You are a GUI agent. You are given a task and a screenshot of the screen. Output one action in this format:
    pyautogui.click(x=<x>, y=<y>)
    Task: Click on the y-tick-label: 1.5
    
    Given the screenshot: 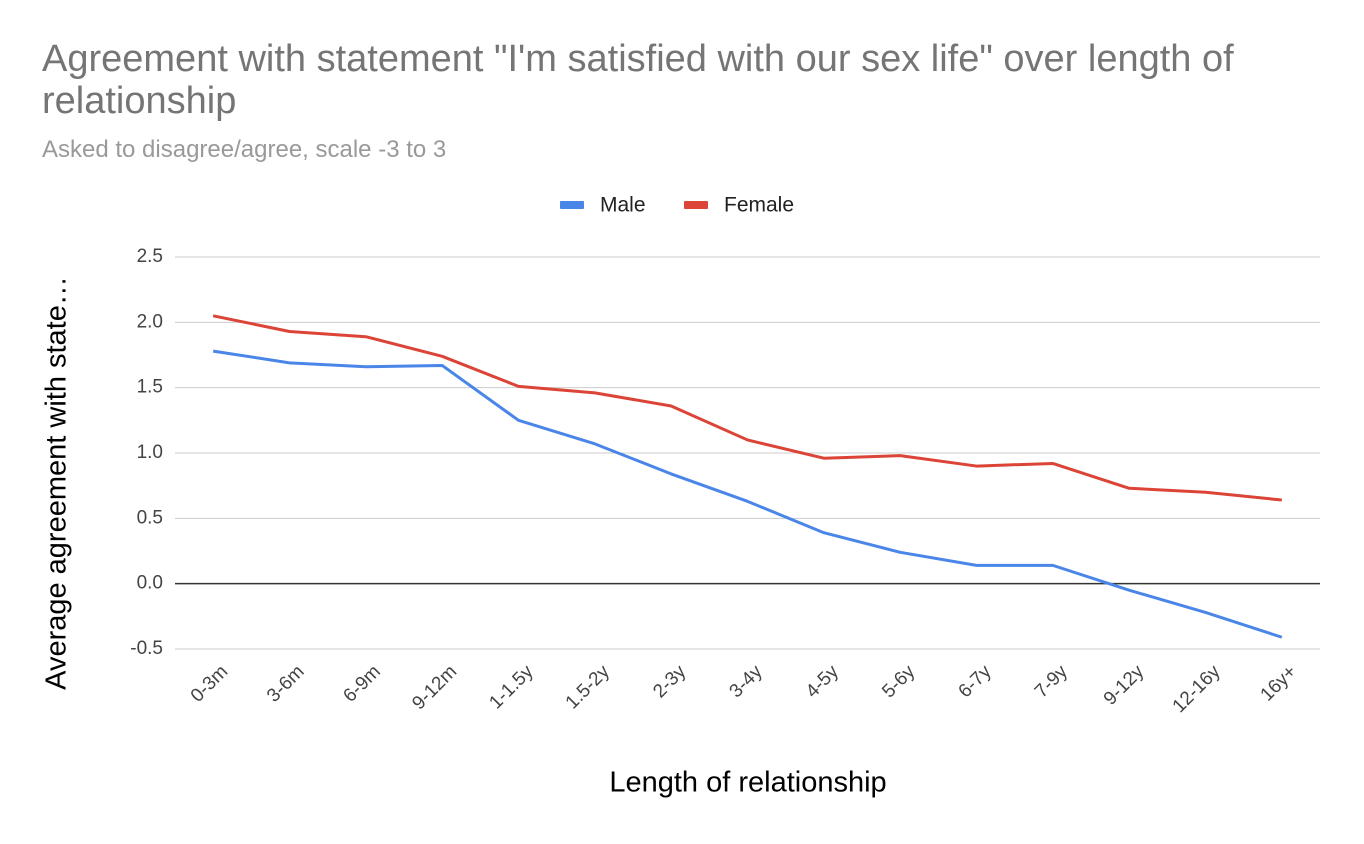 What is the action you would take?
    pyautogui.click(x=150, y=387)
    